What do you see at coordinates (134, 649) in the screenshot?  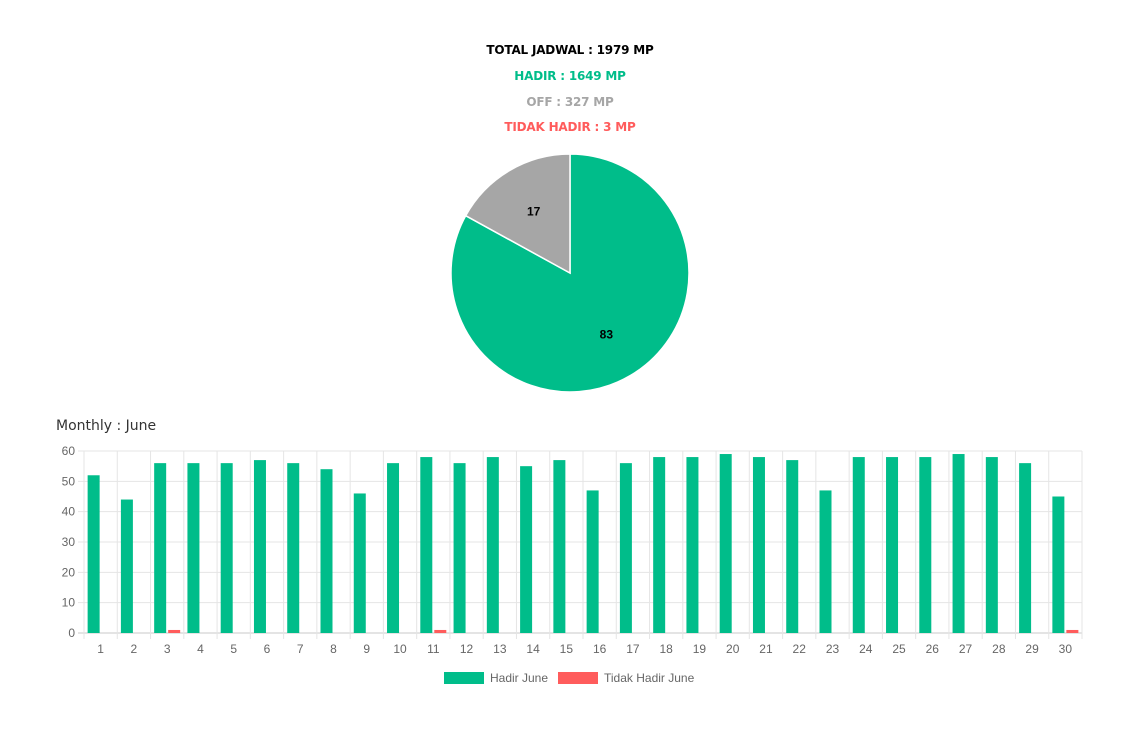 I see `x-tick-label: 2` at bounding box center [134, 649].